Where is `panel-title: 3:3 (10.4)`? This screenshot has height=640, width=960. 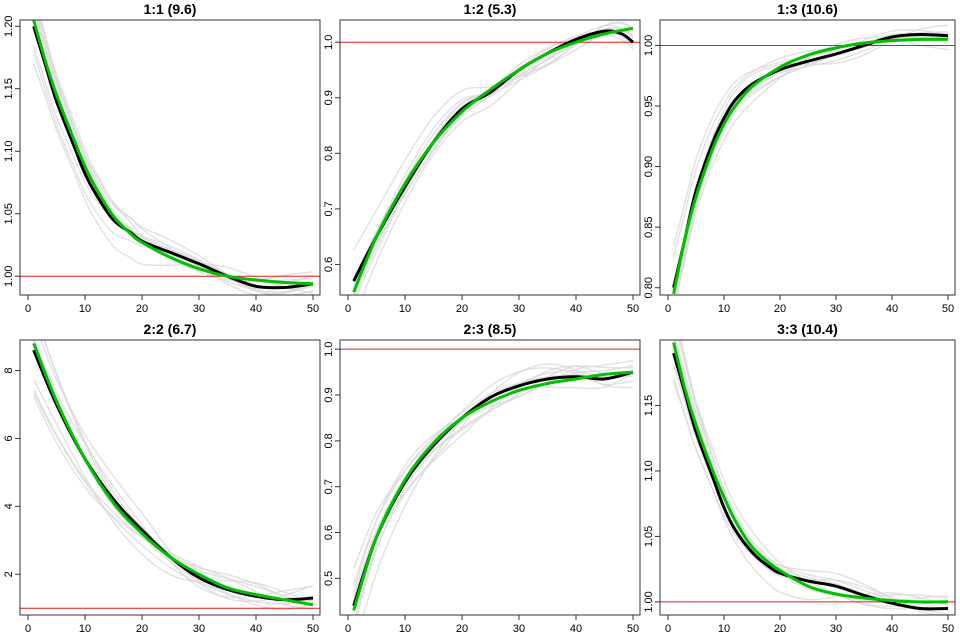 panel-title: 3:3 (10.4) is located at coordinates (807, 329).